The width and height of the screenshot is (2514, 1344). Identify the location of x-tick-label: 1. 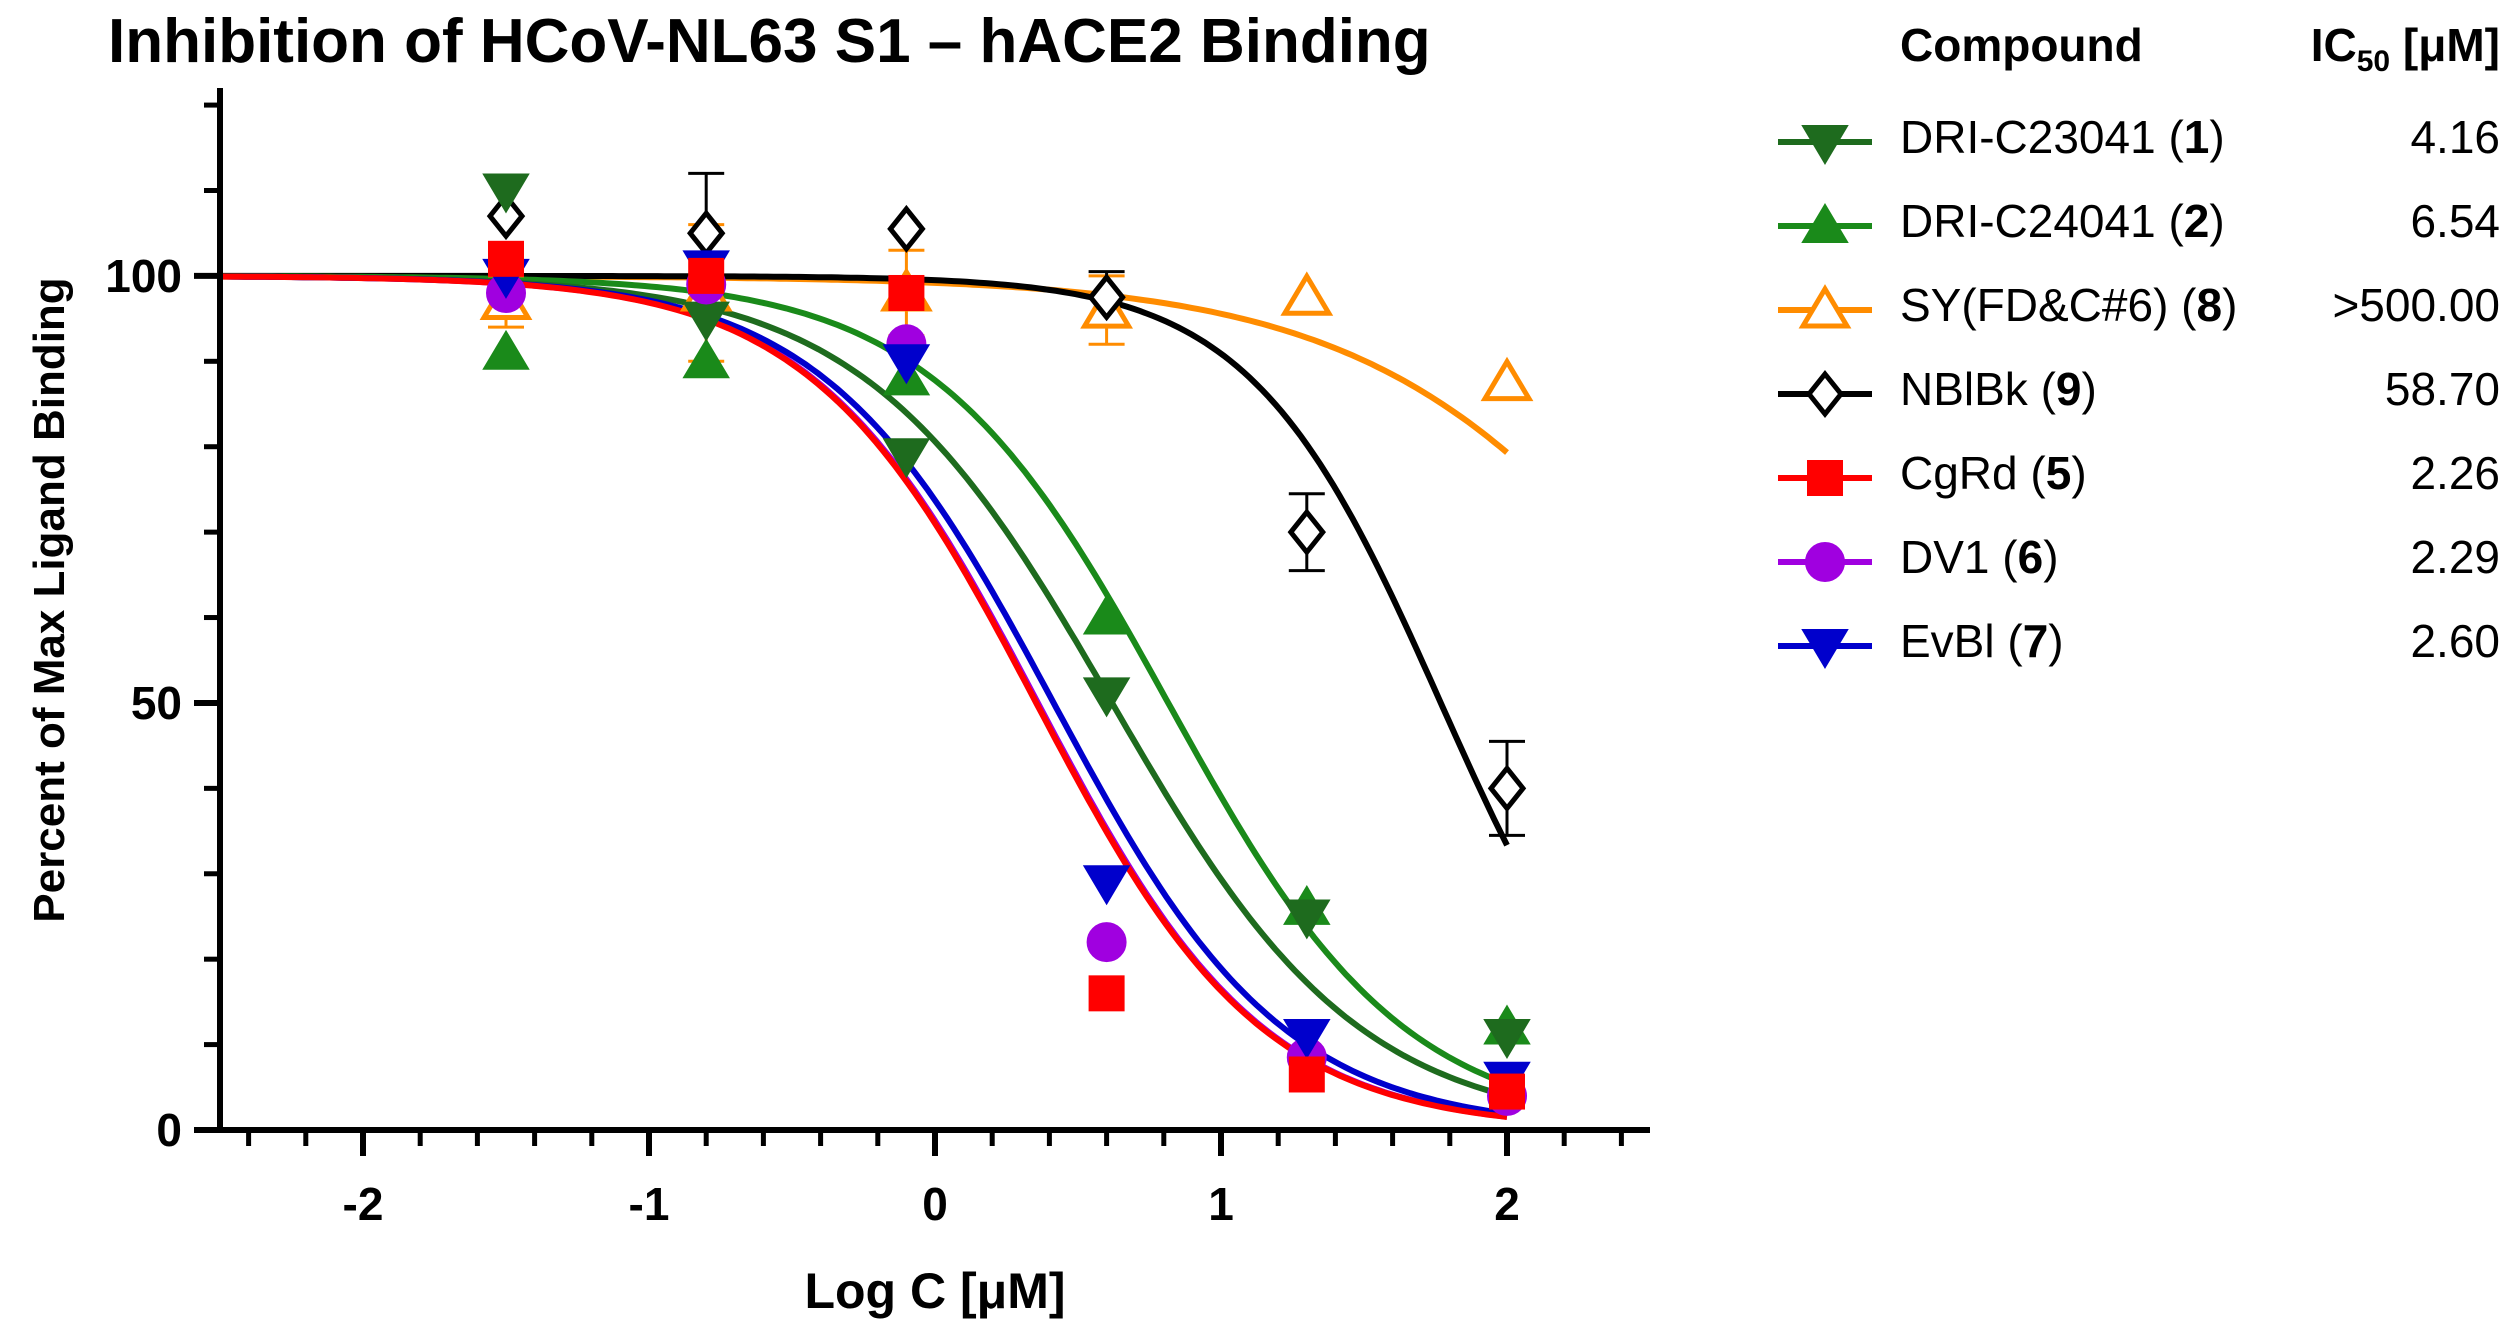
(1221, 1204).